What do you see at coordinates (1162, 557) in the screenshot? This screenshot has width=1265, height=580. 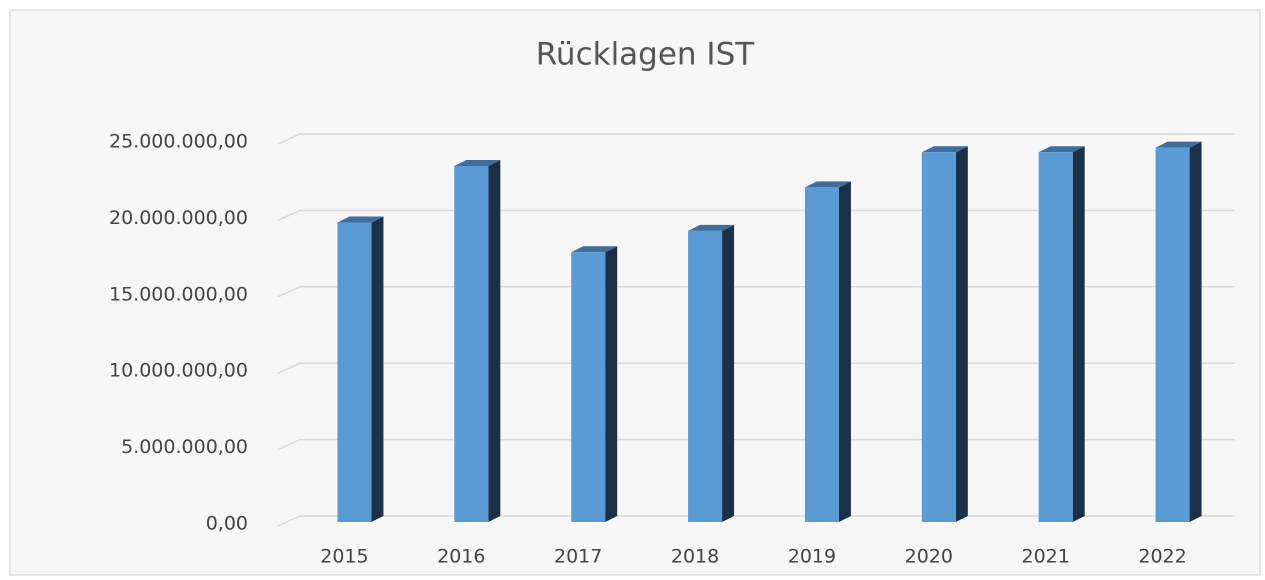 I see `x-tick-label: 2022` at bounding box center [1162, 557].